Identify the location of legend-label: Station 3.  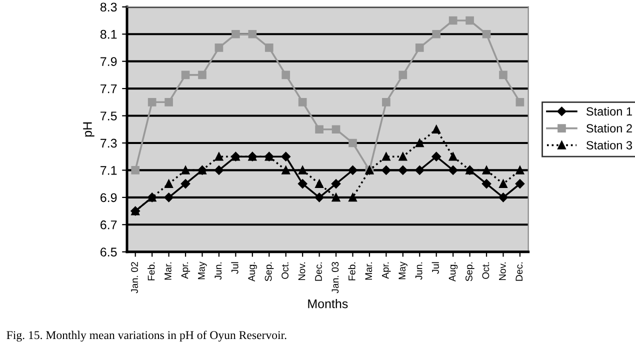
(609, 145).